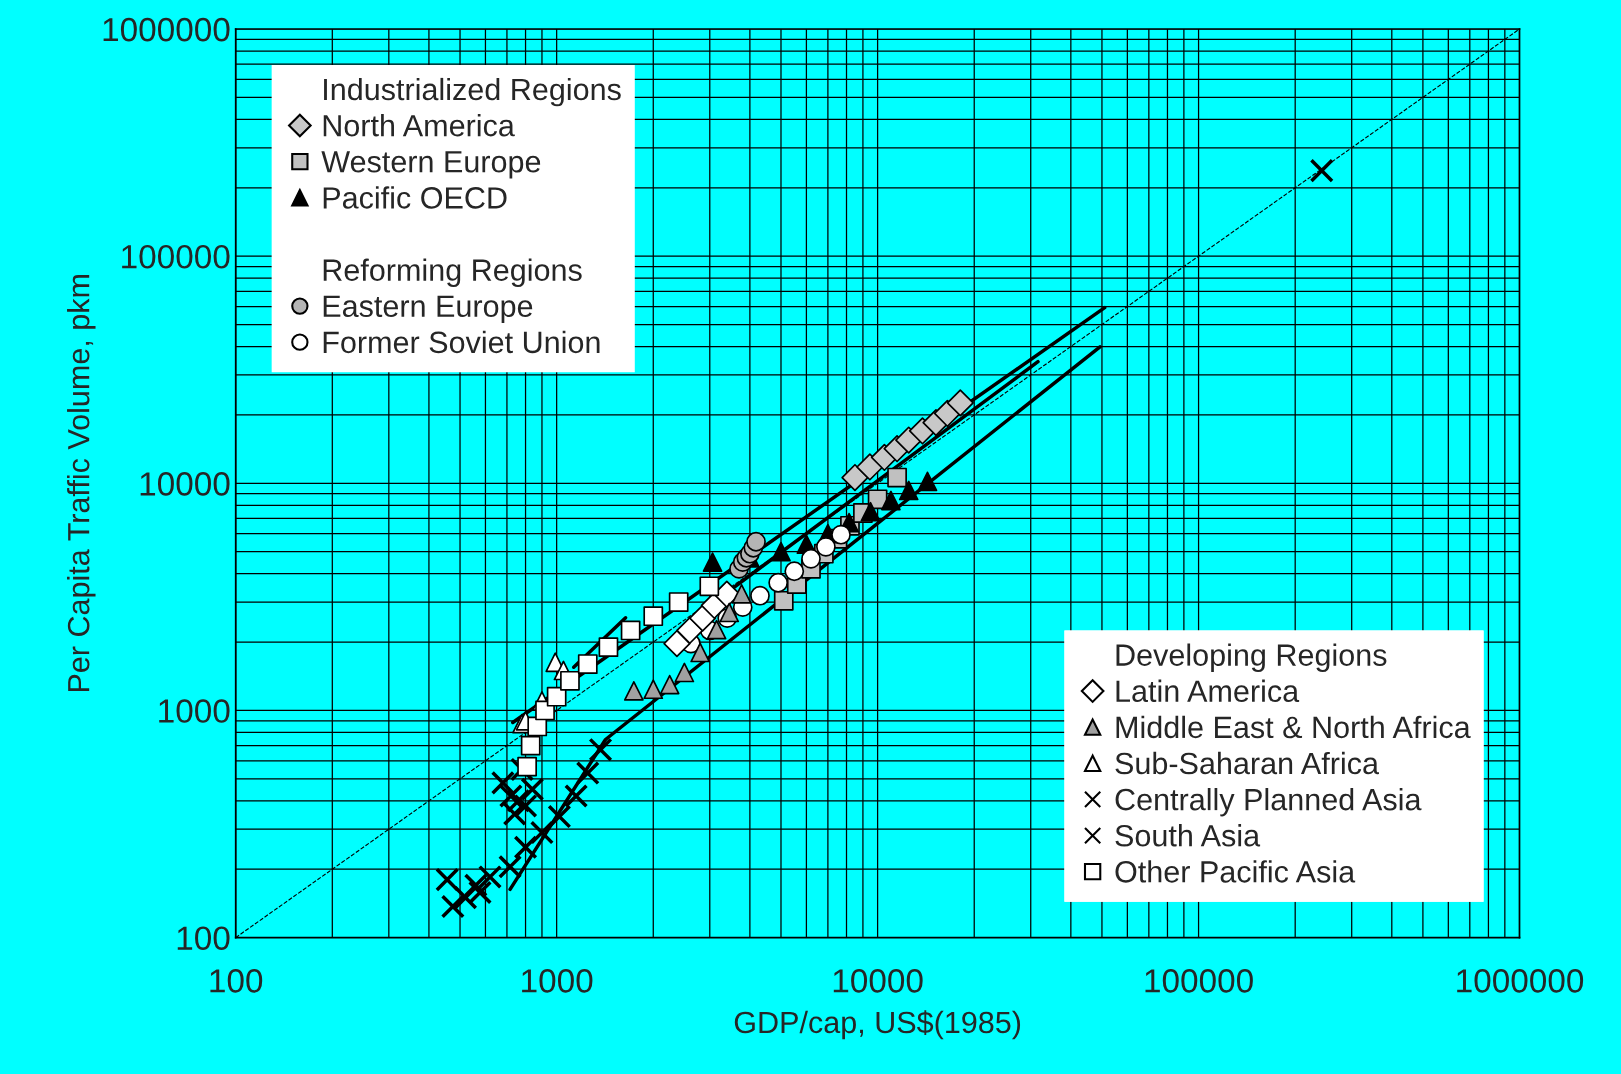 This screenshot has width=1621, height=1074. What do you see at coordinates (1251, 657) in the screenshot?
I see `text: Developing Regions` at bounding box center [1251, 657].